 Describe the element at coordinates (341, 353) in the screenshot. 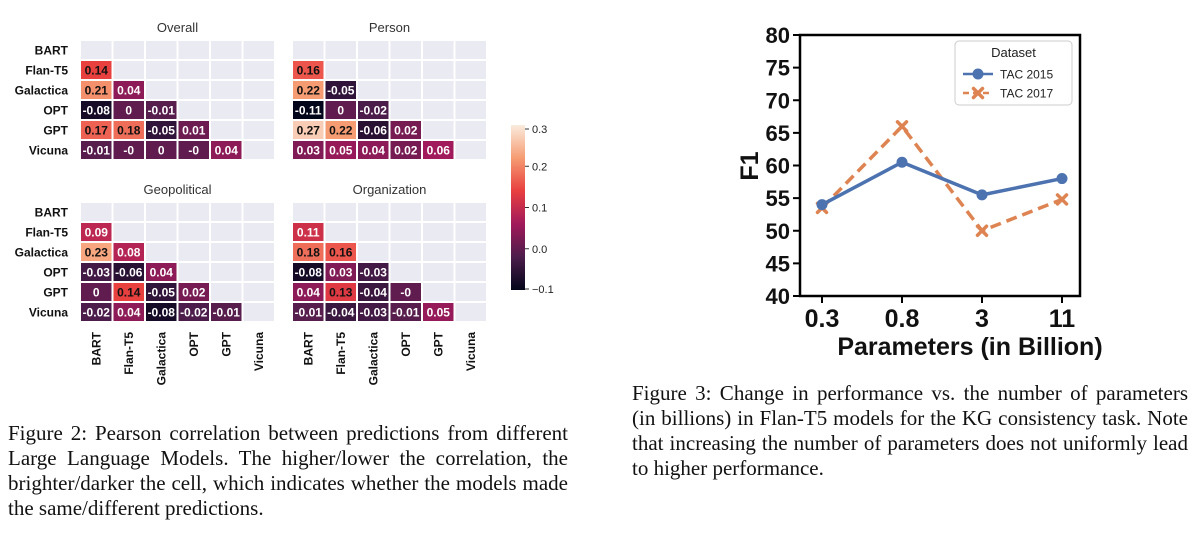

I see `heatmap-column-label: Flan-T5` at that location.